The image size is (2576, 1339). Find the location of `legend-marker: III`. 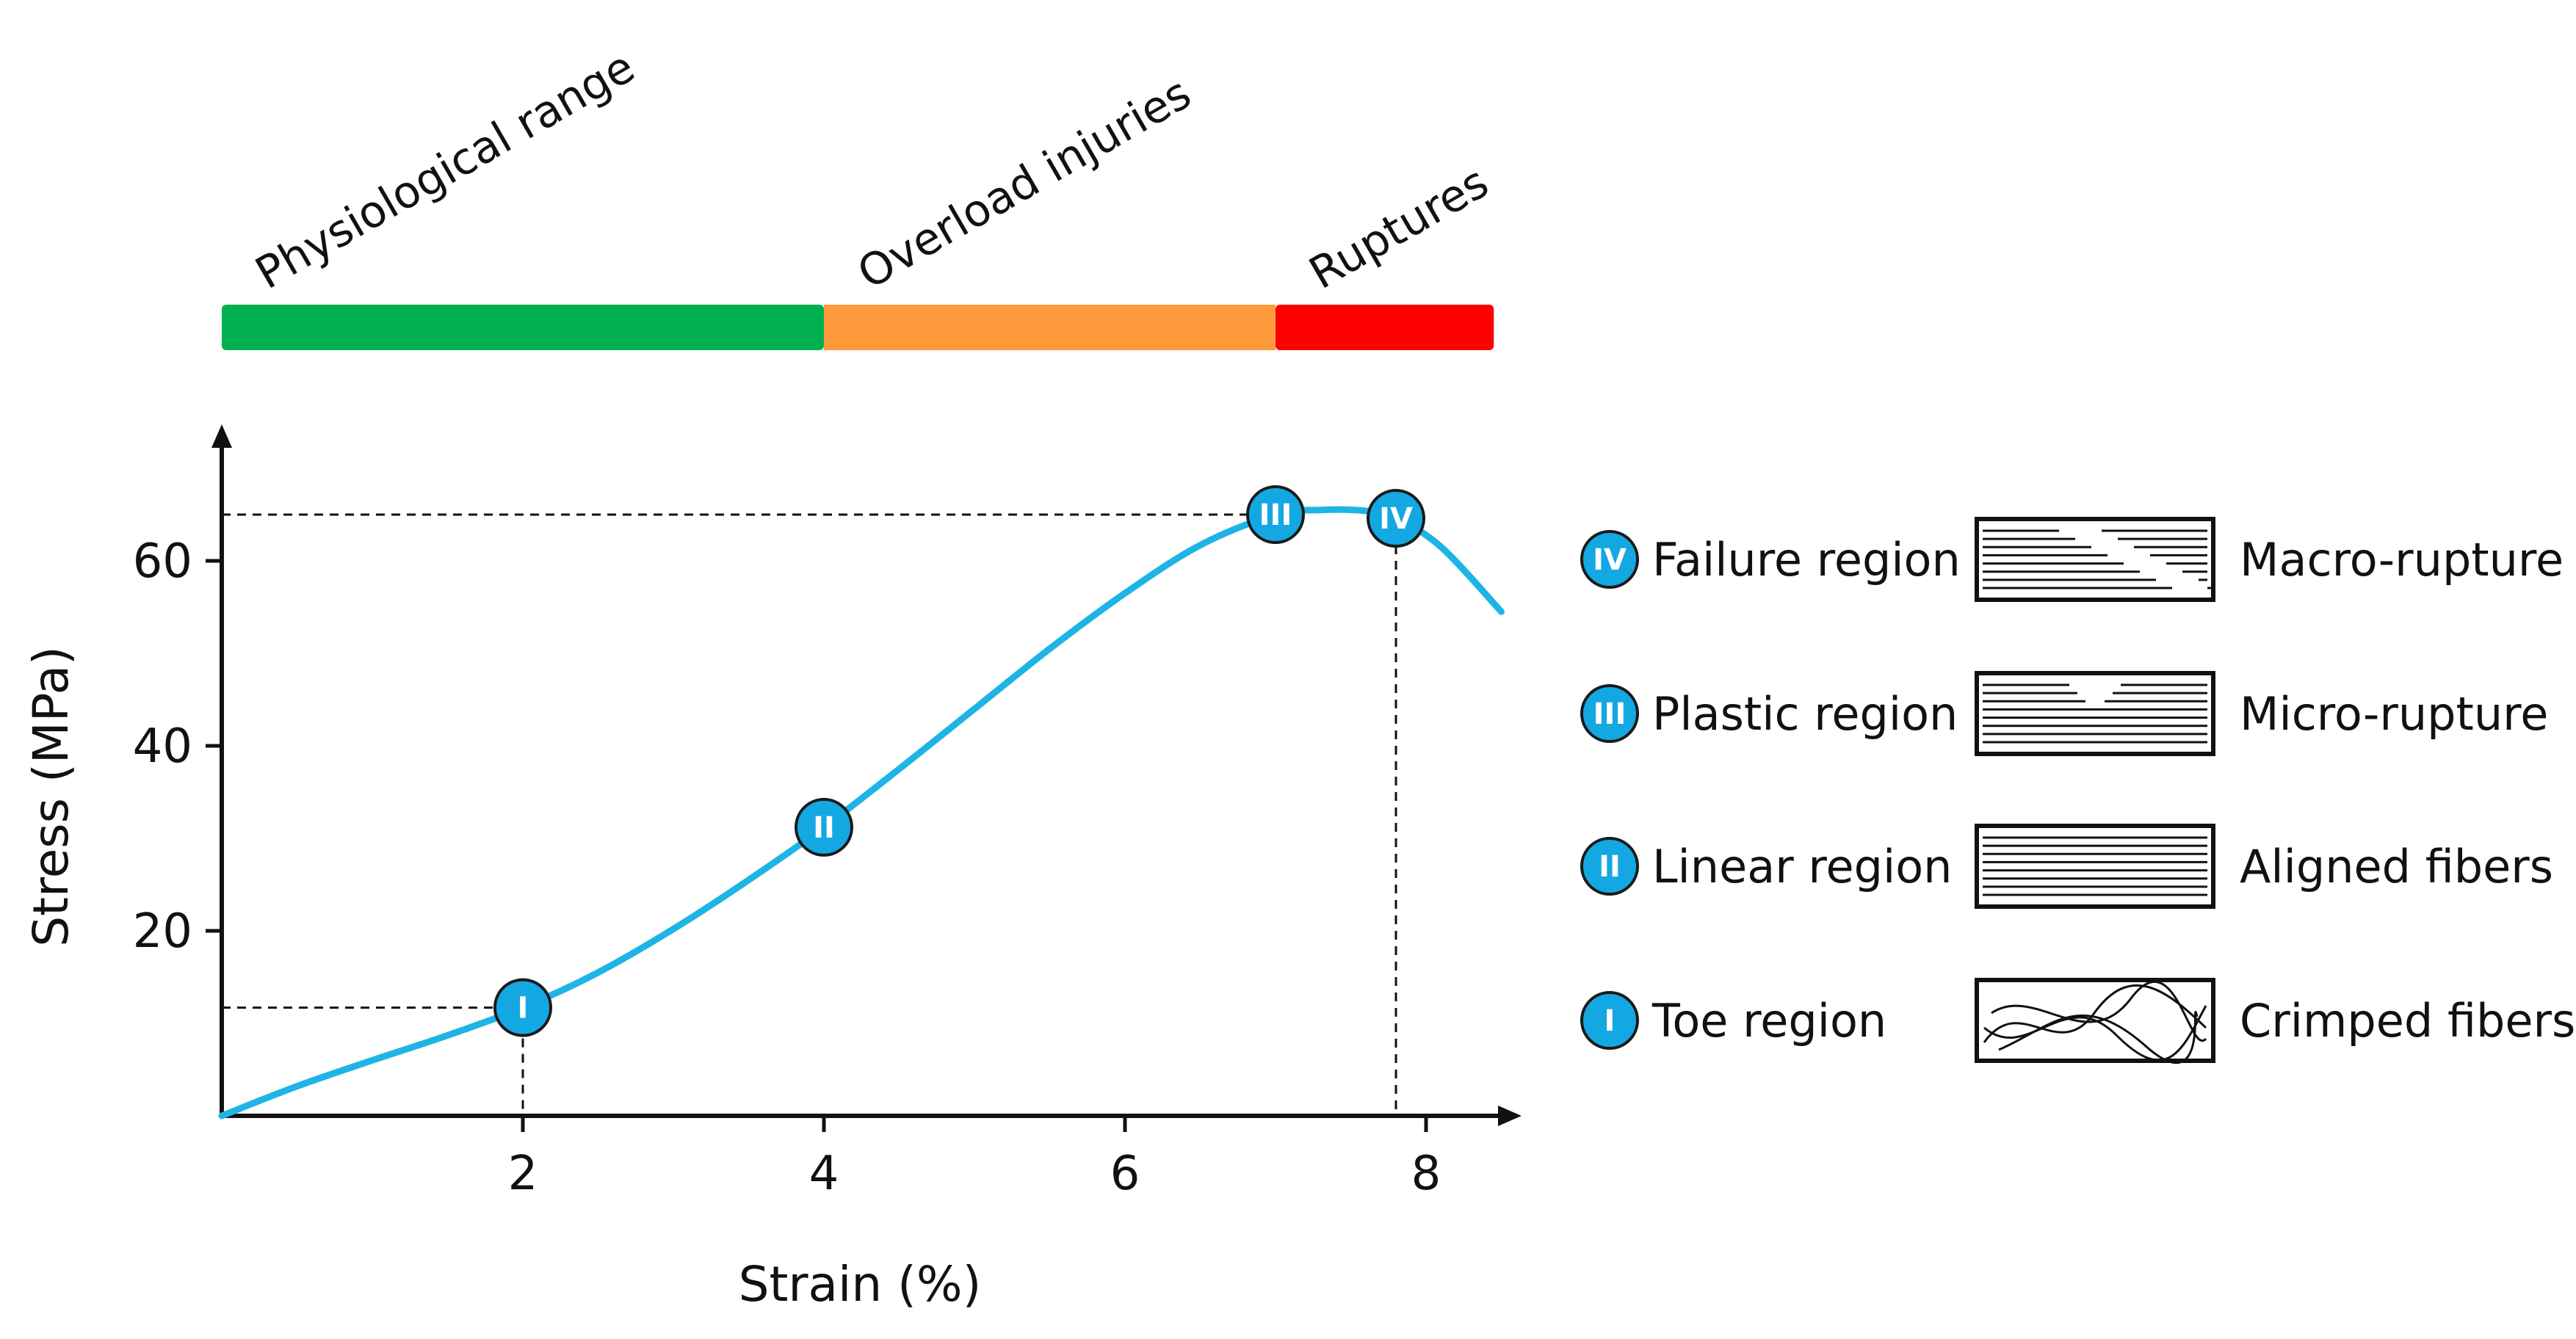

legend-marker: III is located at coordinates (1609, 713).